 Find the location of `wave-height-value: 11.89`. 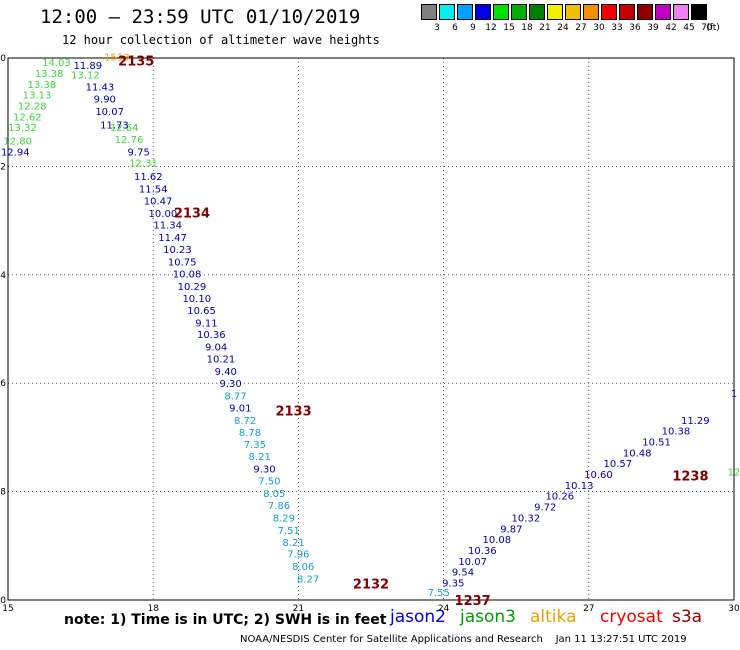

wave-height-value: 11.89 is located at coordinates (88, 66).